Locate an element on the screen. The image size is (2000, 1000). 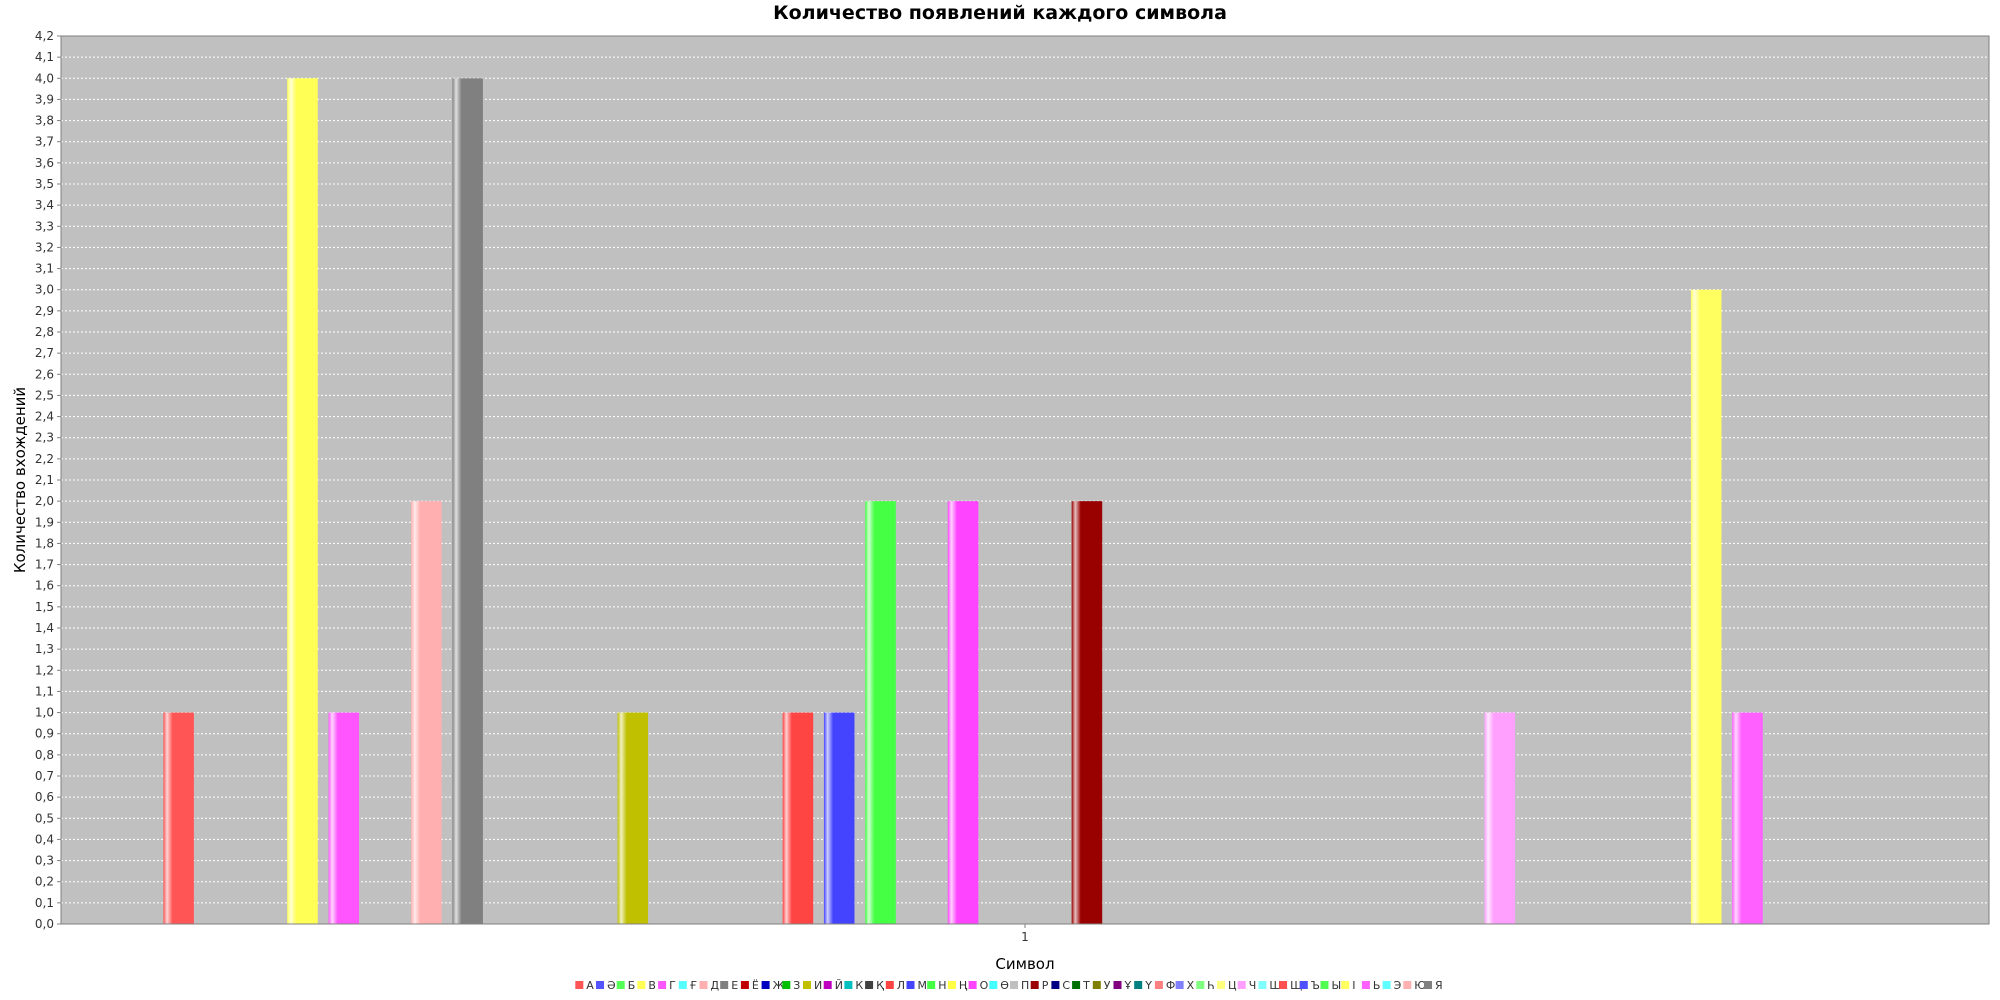
y-tick-label: 2,7 is located at coordinates (44, 353).